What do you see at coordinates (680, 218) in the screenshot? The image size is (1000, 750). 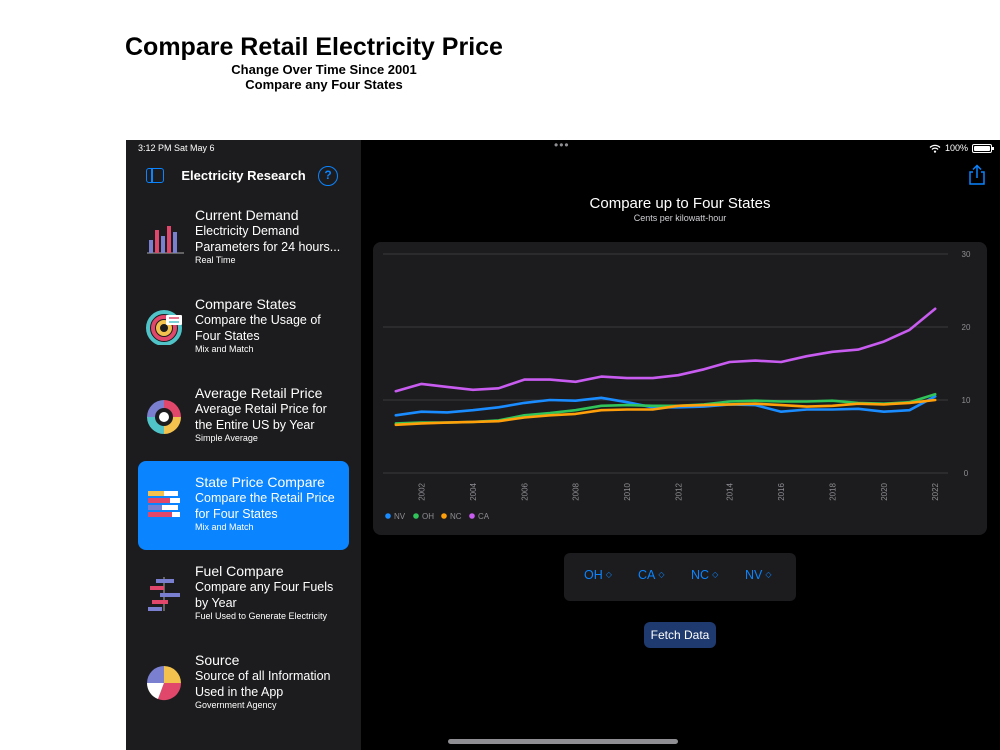 I see `chart-subtitle: Cents per kilowatt-hour` at bounding box center [680, 218].